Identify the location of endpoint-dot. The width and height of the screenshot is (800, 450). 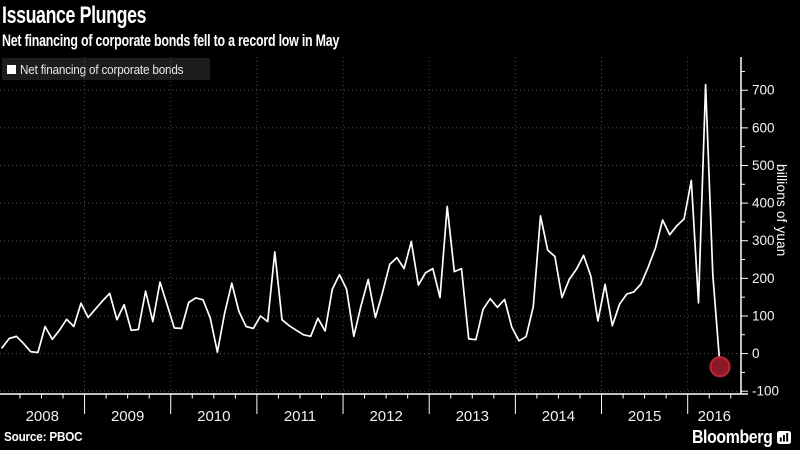
(720, 367).